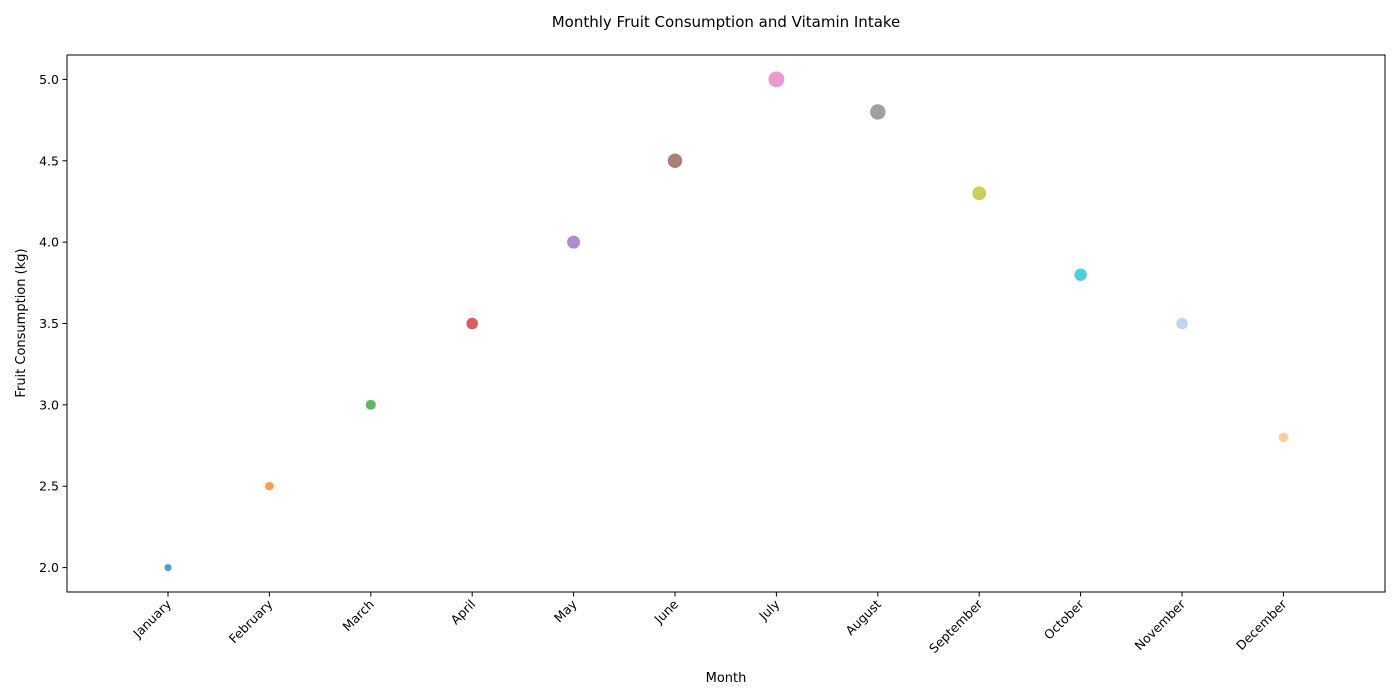 The image size is (1400, 700). What do you see at coordinates (21, 322) in the screenshot?
I see `y-axis-title: Fruit Consumption (kg)` at bounding box center [21, 322].